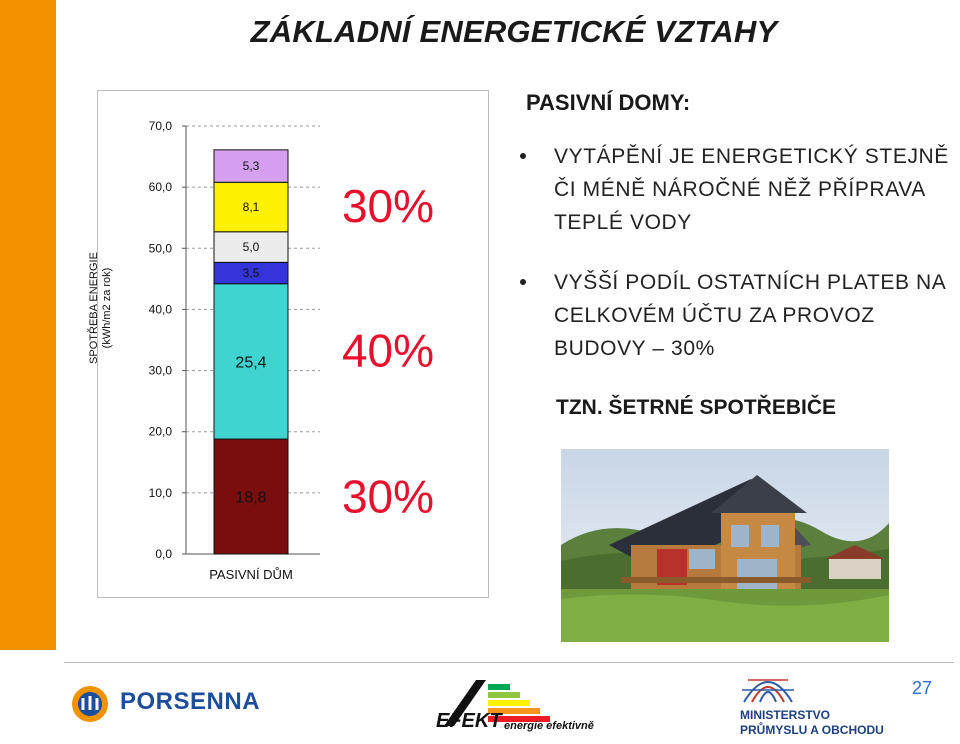 The image size is (960, 744). What do you see at coordinates (163, 554) in the screenshot?
I see `y-tick-label: 0,0` at bounding box center [163, 554].